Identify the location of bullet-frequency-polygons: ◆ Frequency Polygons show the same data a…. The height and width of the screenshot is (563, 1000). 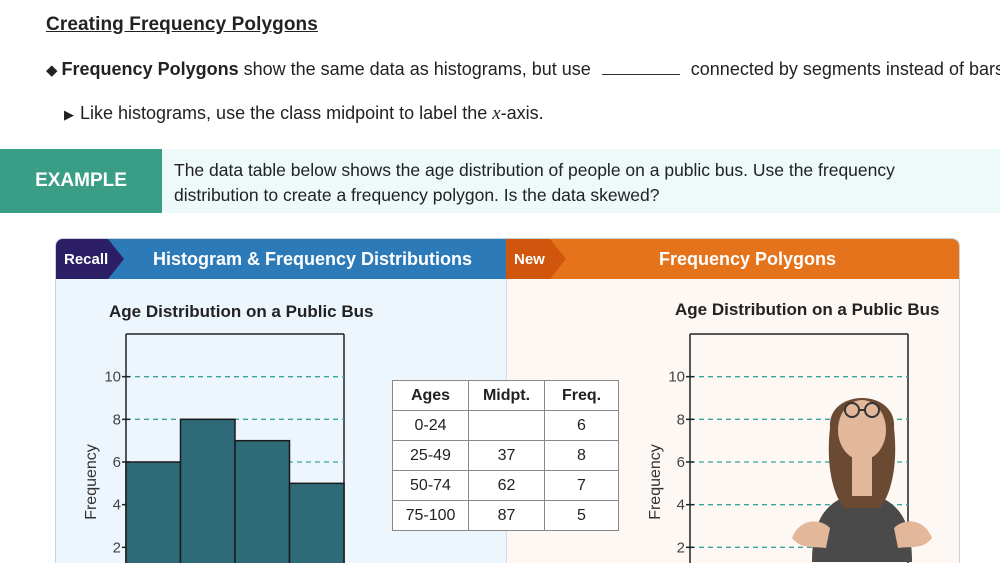
(523, 69).